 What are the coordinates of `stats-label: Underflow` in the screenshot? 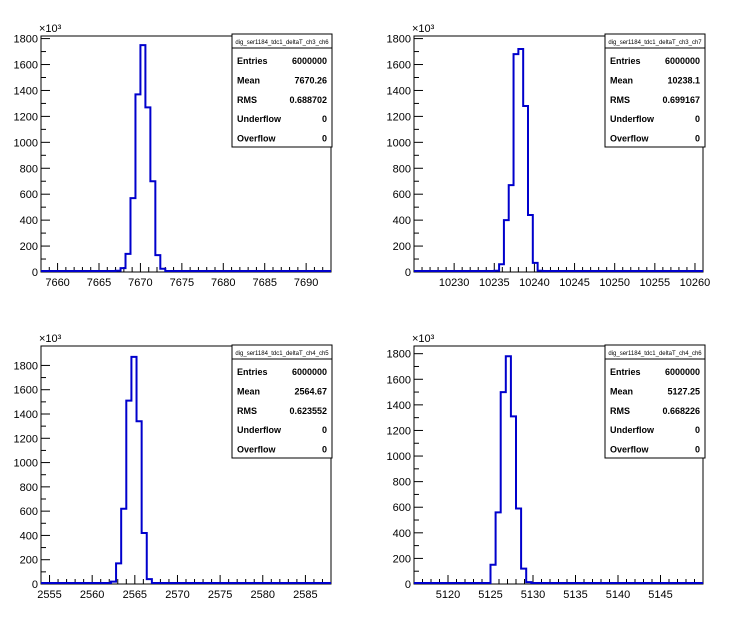 It's located at (259, 119).